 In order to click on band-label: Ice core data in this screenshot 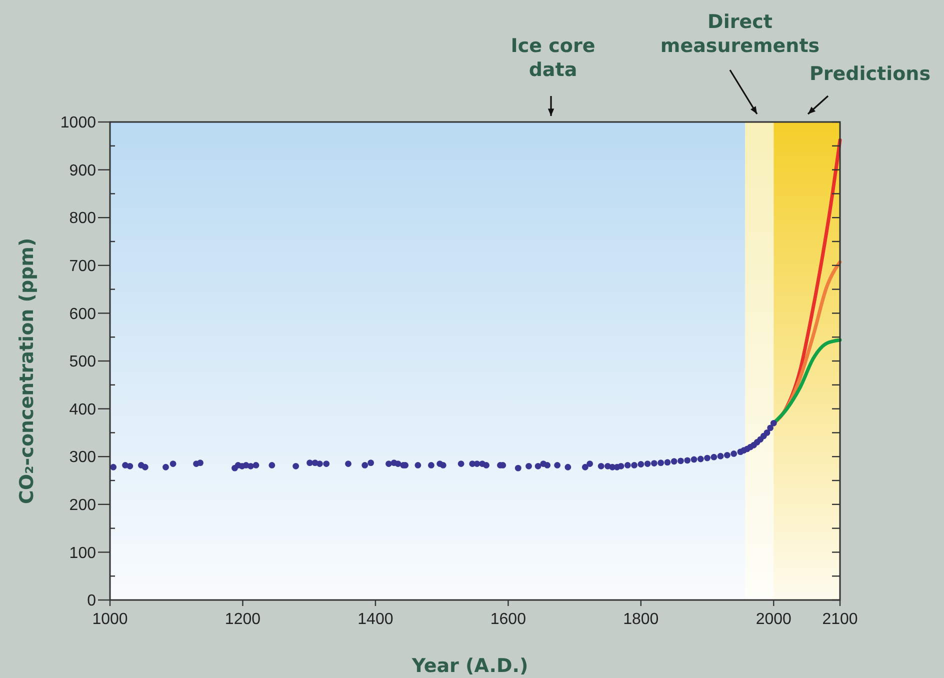, I will do `click(553, 58)`.